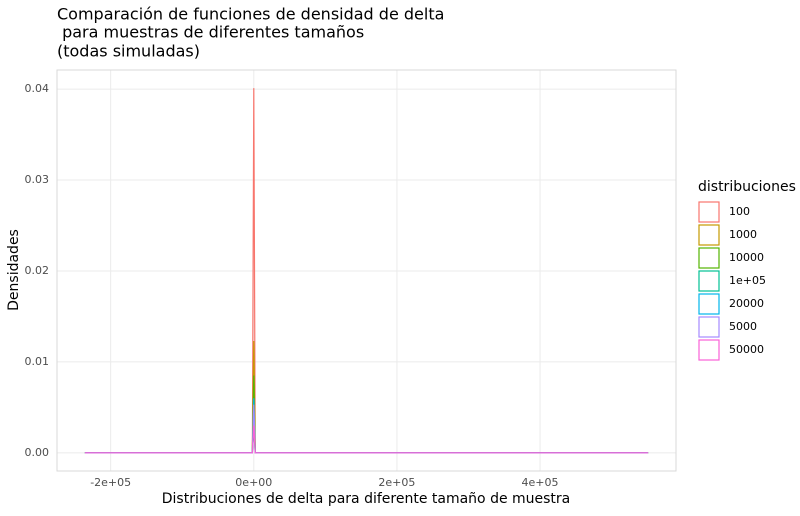  What do you see at coordinates (739, 211) in the screenshot?
I see `legend-label: 100` at bounding box center [739, 211].